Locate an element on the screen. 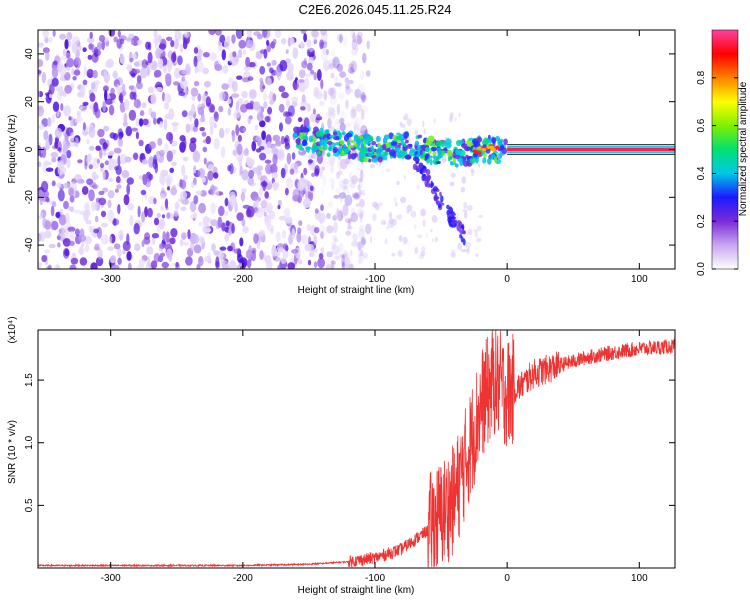 Image resolution: width=750 pixels, height=600 pixels. y-tick-label: -20 is located at coordinates (29, 197).